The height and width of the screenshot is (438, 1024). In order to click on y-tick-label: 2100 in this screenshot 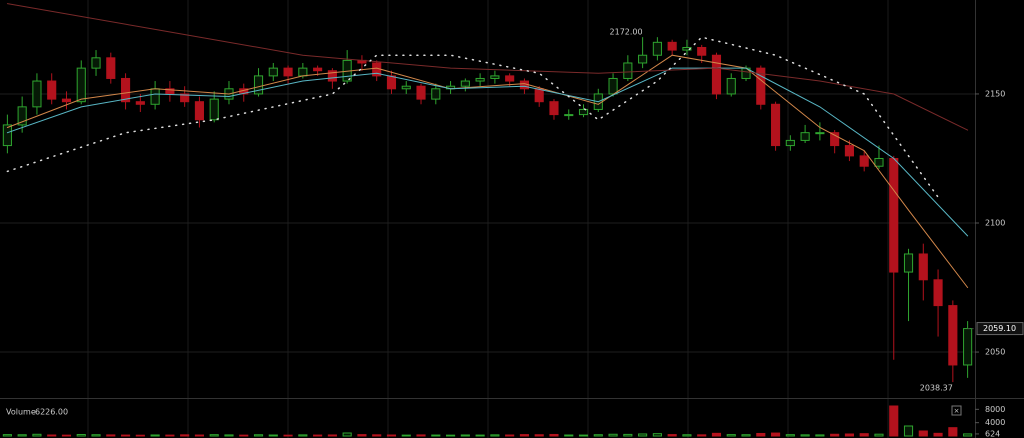, I will do `click(995, 223)`.